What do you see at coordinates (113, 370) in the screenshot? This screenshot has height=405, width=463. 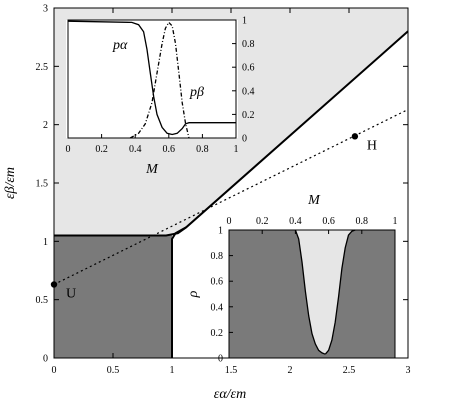 I see `main-x-tick-label: 0.5` at bounding box center [113, 370].